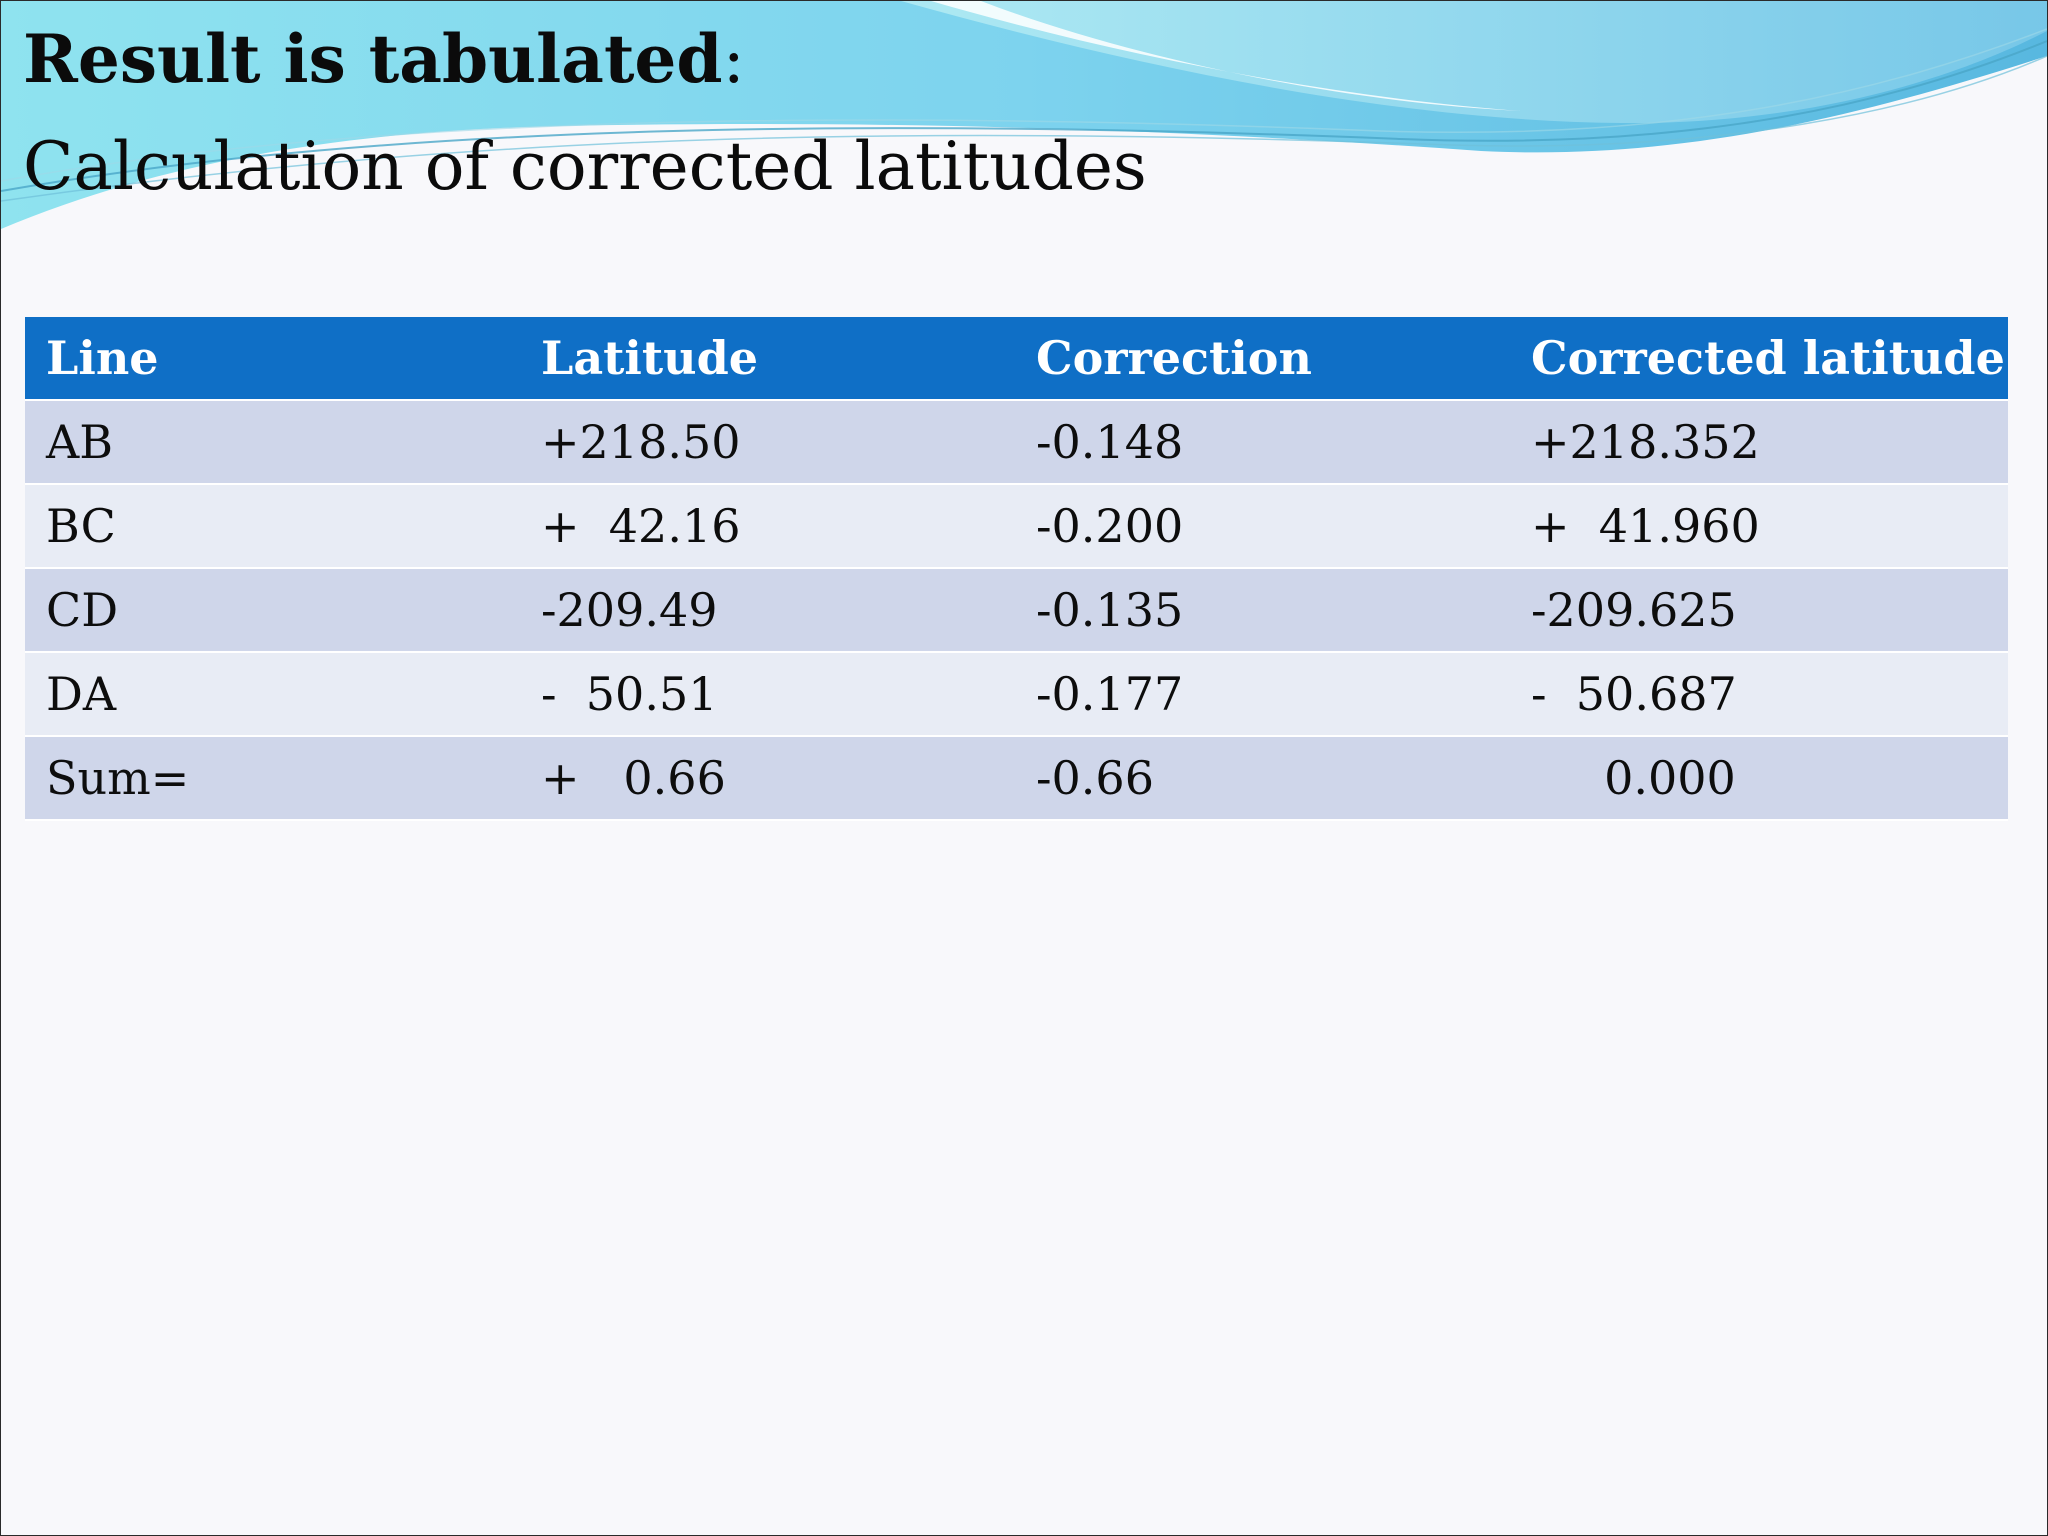 The height and width of the screenshot is (1536, 2048). Describe the element at coordinates (1759, 442) in the screenshot. I see `cell-corrected-latitude: +218.352` at that location.